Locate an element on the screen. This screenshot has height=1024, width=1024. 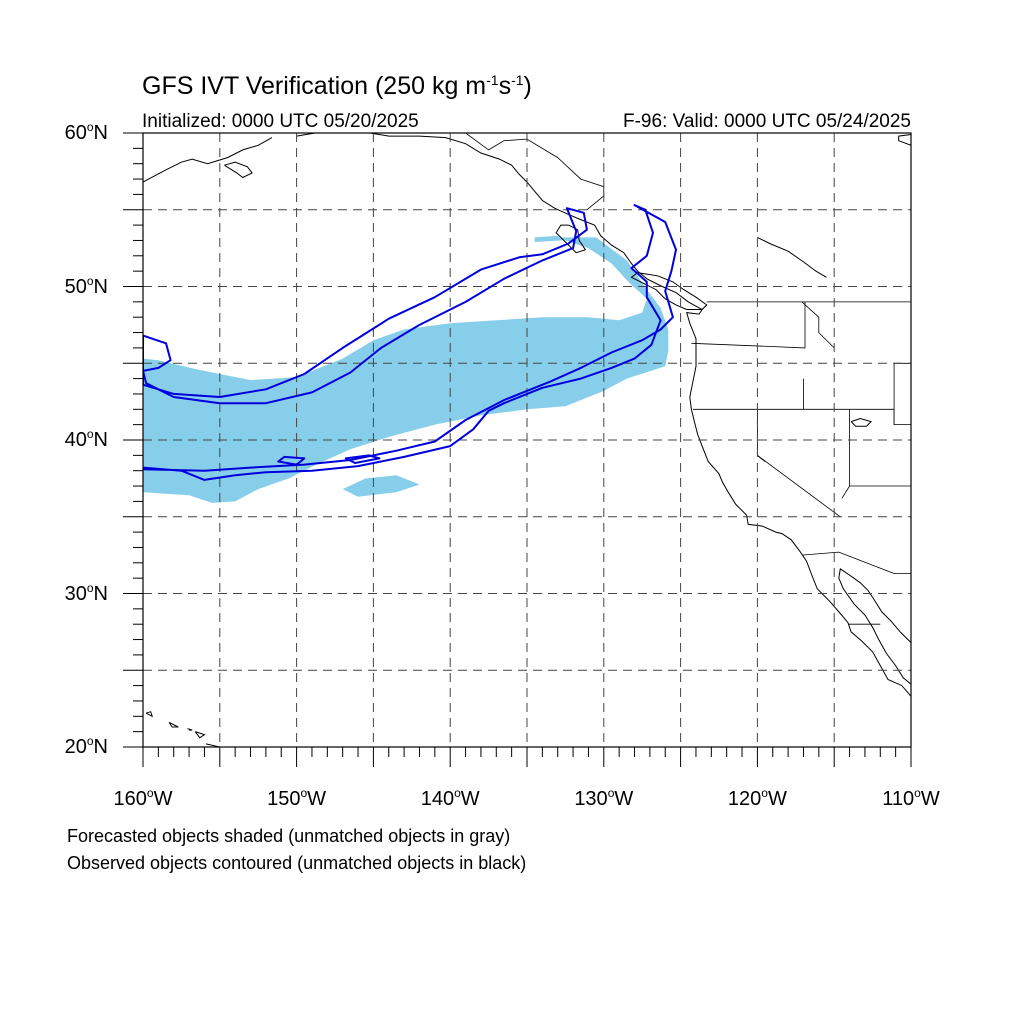
title-main: GFS IVT Verification (250 kg m is located at coordinates (314, 86).